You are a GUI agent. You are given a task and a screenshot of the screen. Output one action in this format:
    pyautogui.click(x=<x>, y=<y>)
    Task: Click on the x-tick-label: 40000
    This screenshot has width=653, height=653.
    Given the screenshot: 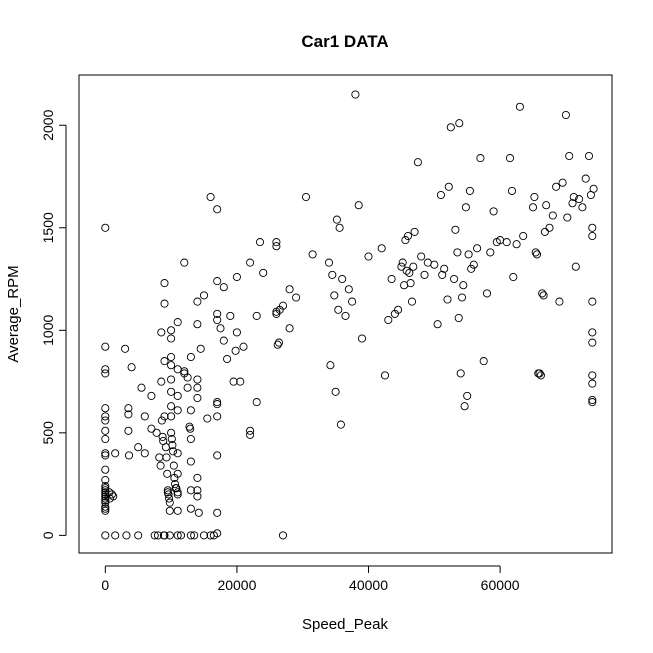 What is the action you would take?
    pyautogui.click(x=368, y=585)
    